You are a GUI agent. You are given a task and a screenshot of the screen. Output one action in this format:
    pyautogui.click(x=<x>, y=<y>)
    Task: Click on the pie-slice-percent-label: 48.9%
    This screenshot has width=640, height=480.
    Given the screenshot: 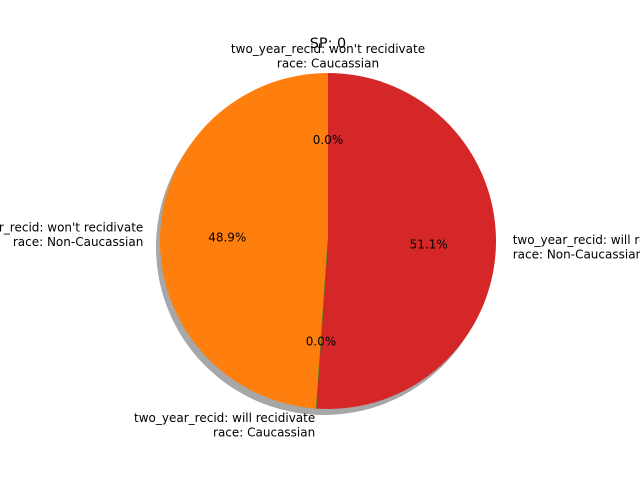 What is the action you would take?
    pyautogui.click(x=227, y=238)
    